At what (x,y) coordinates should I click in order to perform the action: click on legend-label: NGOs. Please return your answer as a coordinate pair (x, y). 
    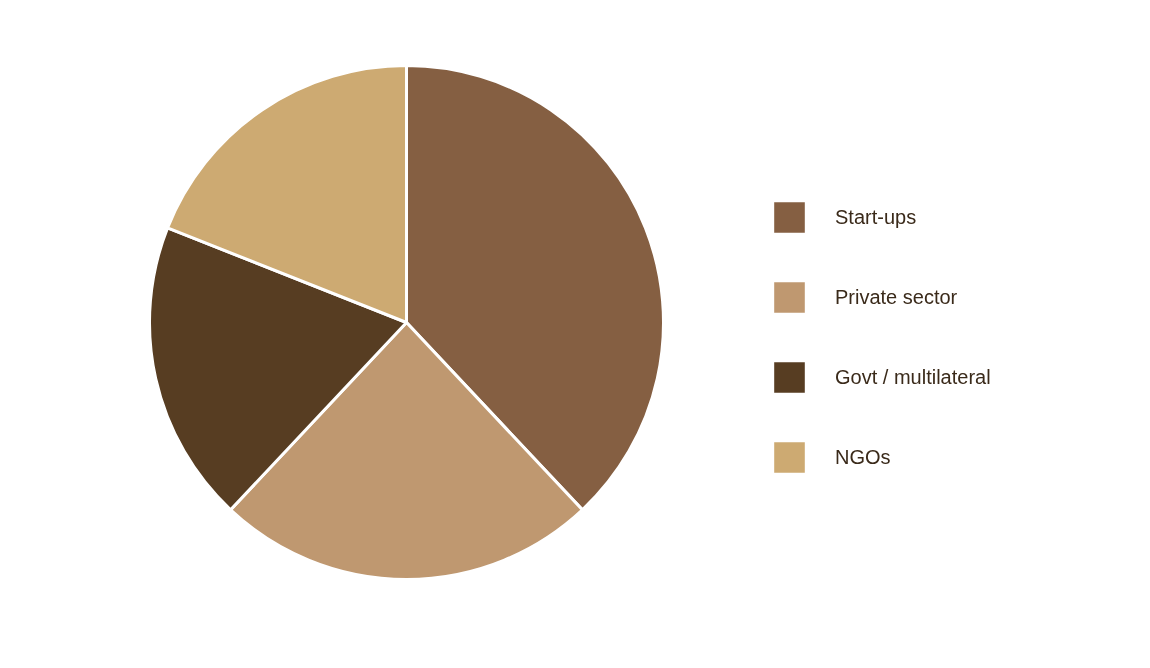
    Looking at the image, I should click on (863, 457).